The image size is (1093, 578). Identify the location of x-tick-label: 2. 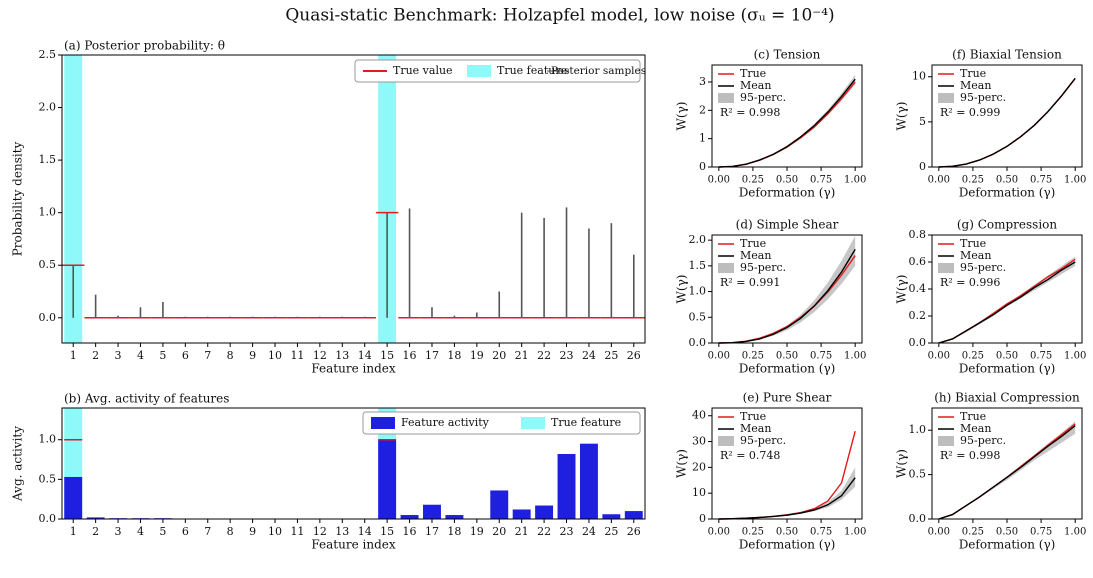
(95, 355).